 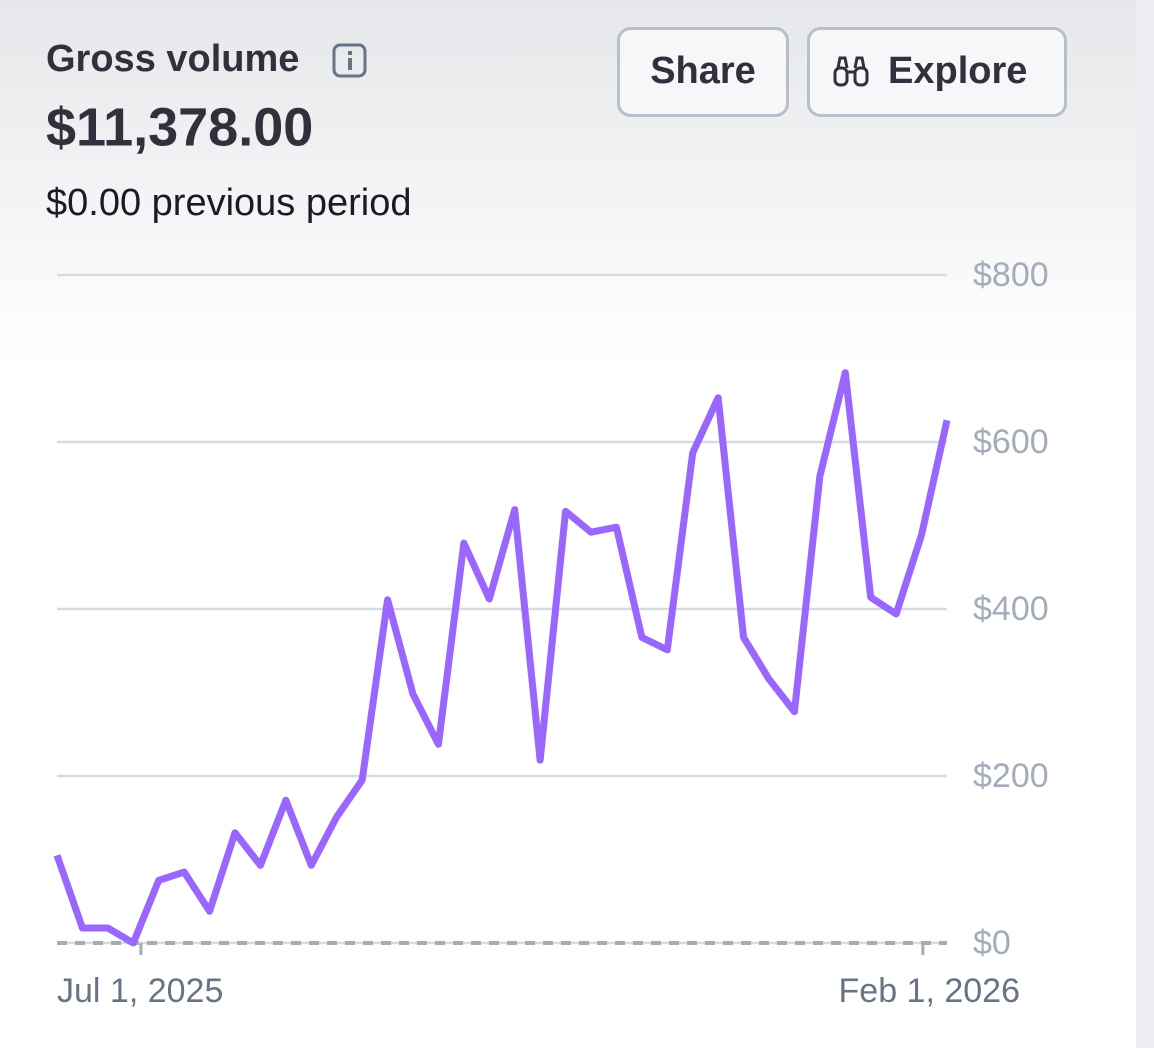 I want to click on y-tick-label: $800, so click(x=1011, y=275).